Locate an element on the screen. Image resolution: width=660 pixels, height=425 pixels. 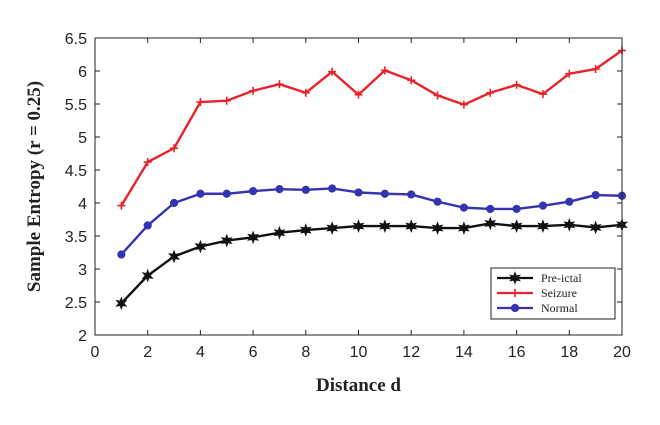
x-tick-label: 12 is located at coordinates (411, 352).